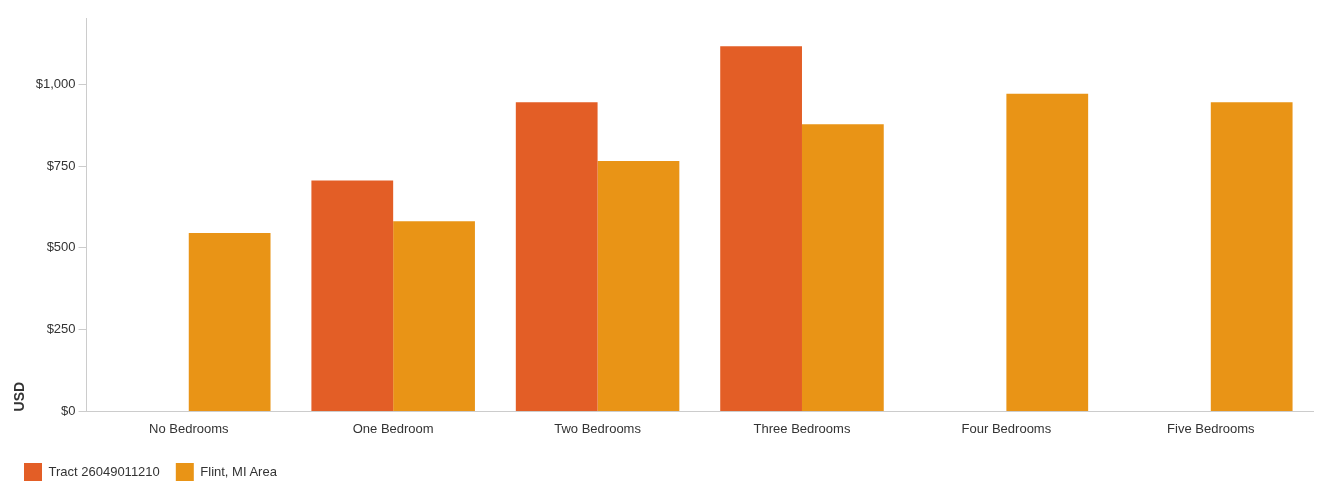 The image size is (1331, 499). What do you see at coordinates (19, 396) in the screenshot?
I see `y-axis-title: USD` at bounding box center [19, 396].